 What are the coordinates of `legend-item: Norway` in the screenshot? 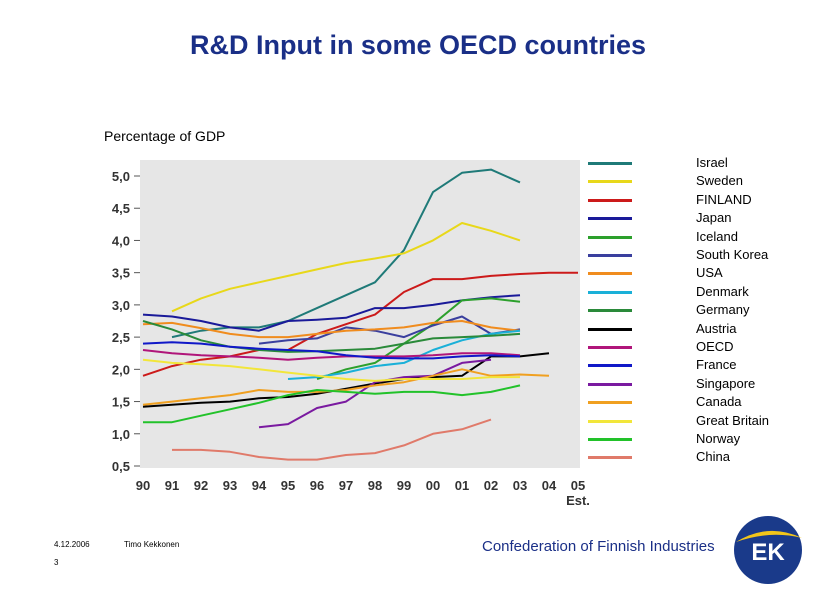 It's located at (694, 439).